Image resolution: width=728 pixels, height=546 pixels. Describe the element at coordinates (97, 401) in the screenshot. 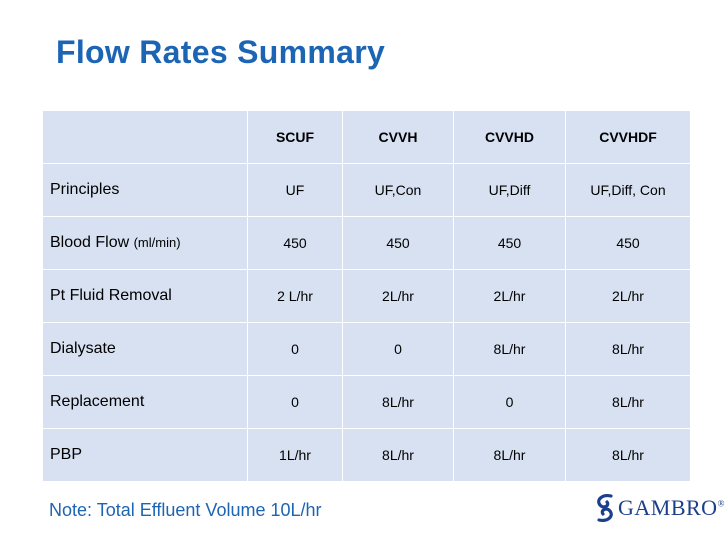

I see `row-label-text: Replacement` at that location.